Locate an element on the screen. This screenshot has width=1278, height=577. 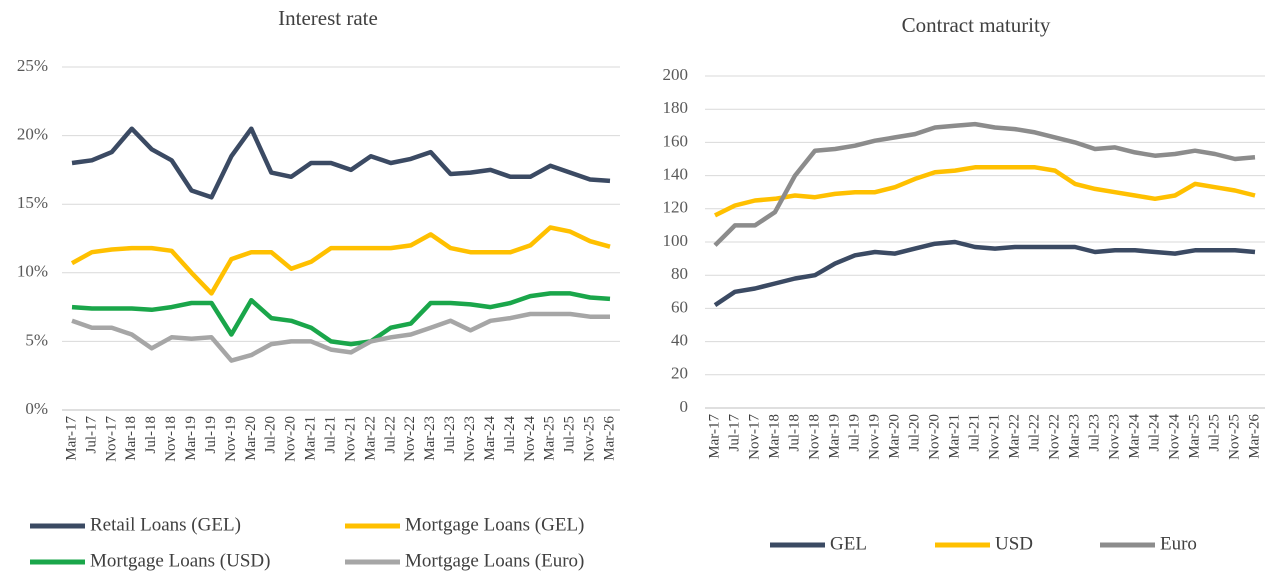
legend-label: Mortgage Loans (USD) is located at coordinates (180, 560).